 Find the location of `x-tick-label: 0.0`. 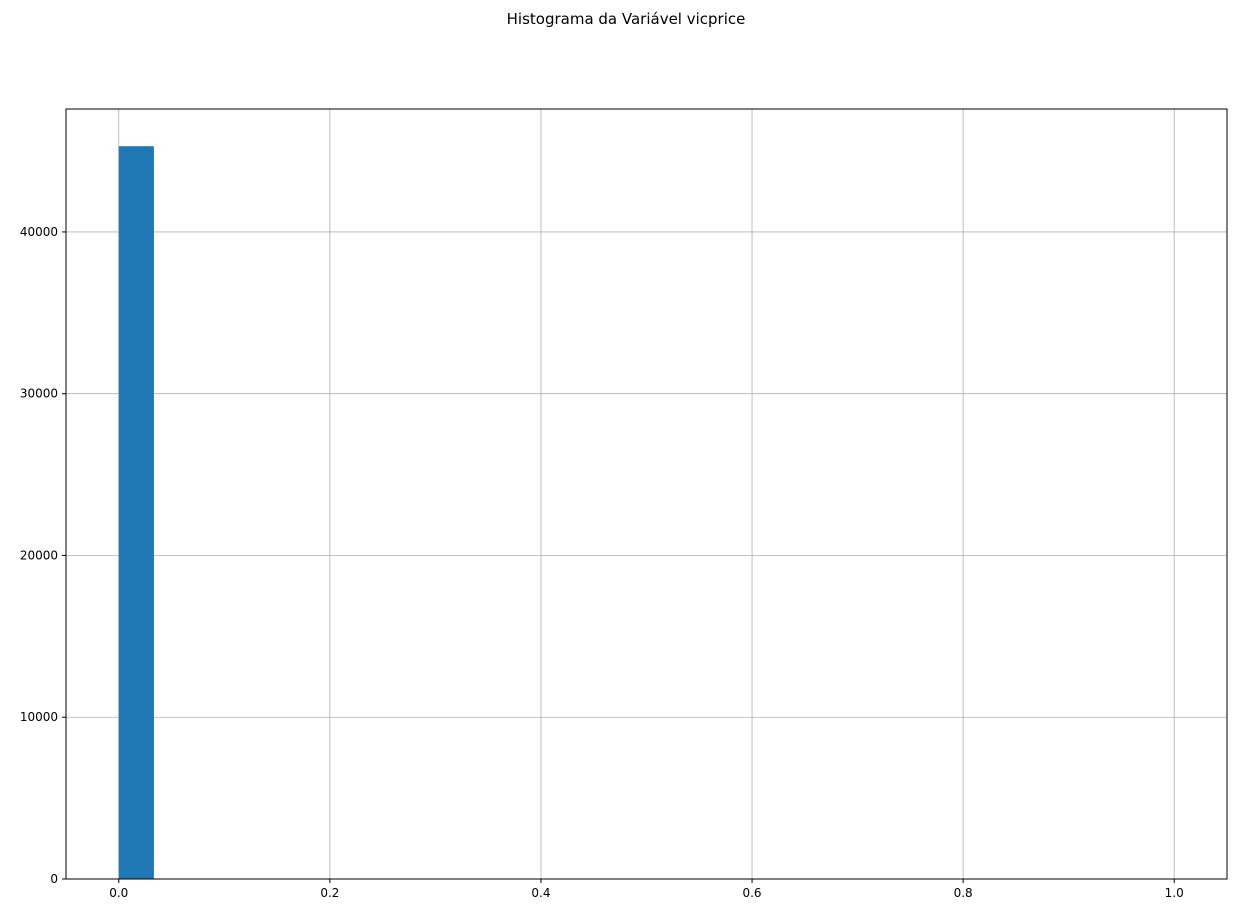

x-tick-label: 0.0 is located at coordinates (118, 893).